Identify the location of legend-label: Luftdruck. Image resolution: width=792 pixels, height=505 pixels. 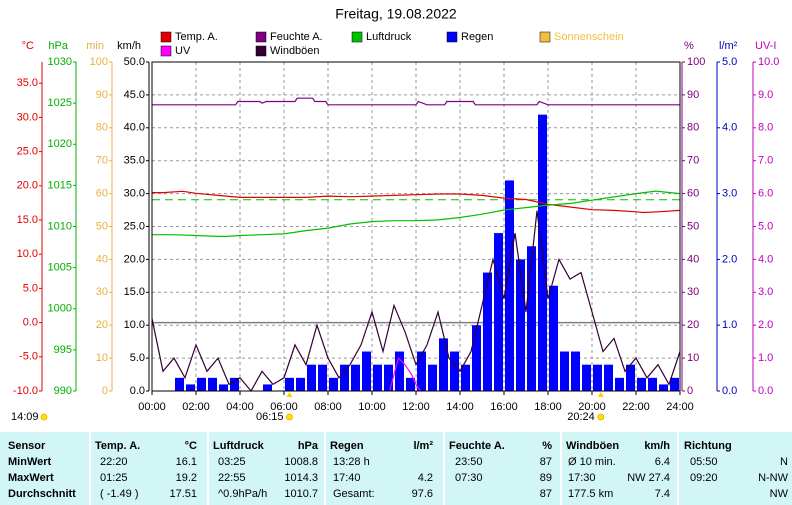
(389, 37).